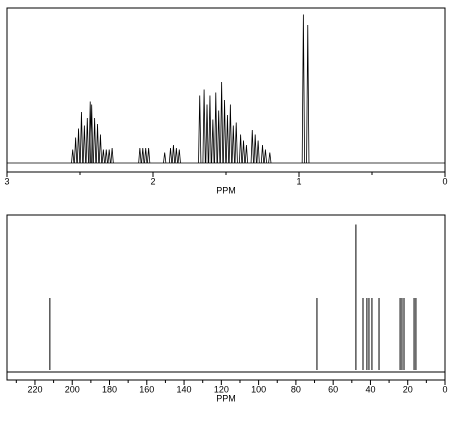  What do you see at coordinates (408, 389) in the screenshot?
I see `x-tick-label: 20` at bounding box center [408, 389].